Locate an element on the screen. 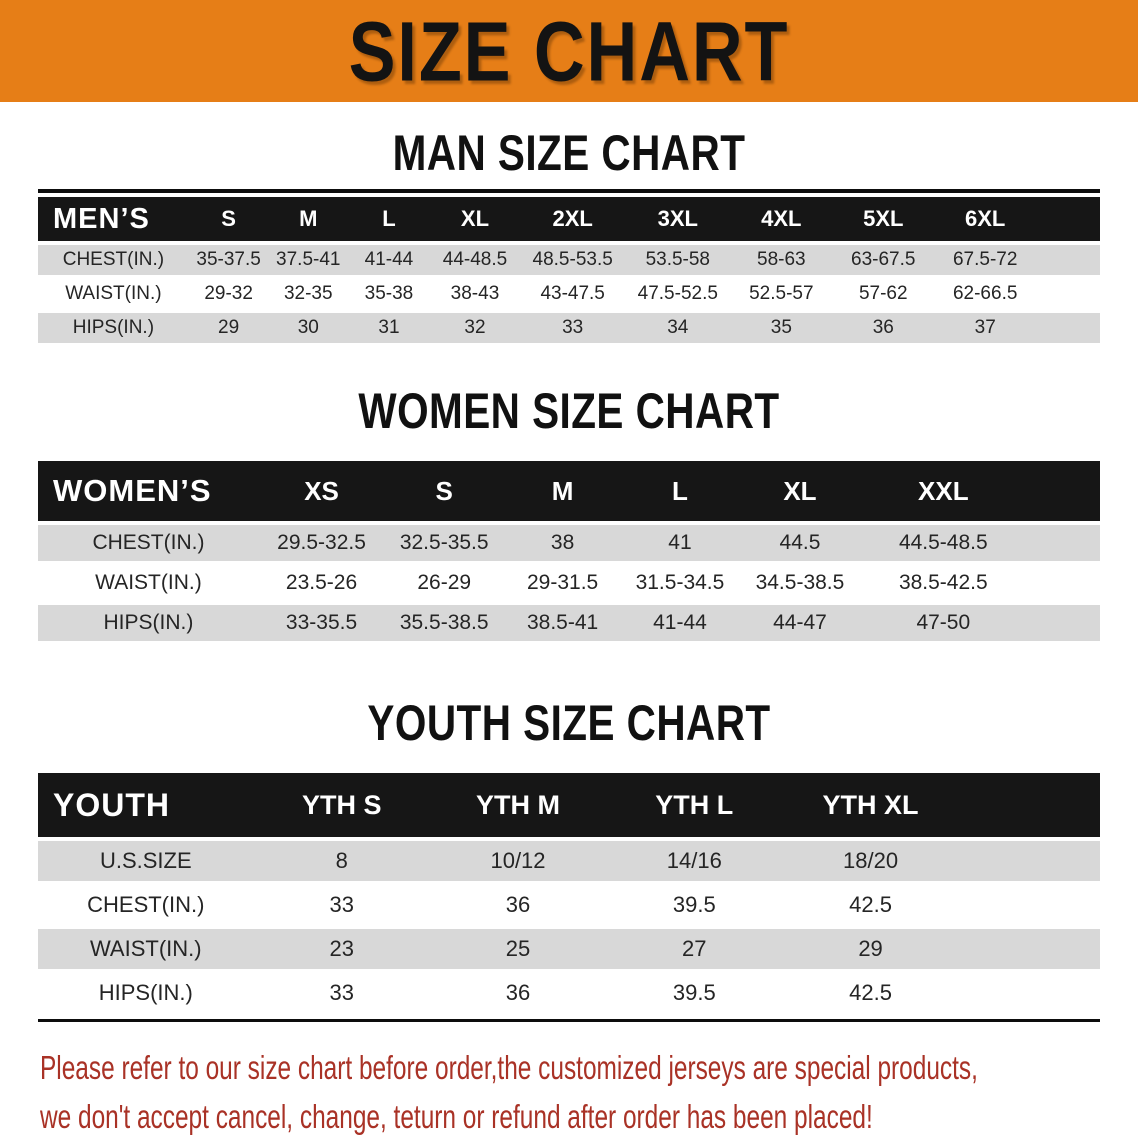 The width and height of the screenshot is (1138, 1142). youth-section-heading: YOUTH SIZE CHART is located at coordinates (569, 722).